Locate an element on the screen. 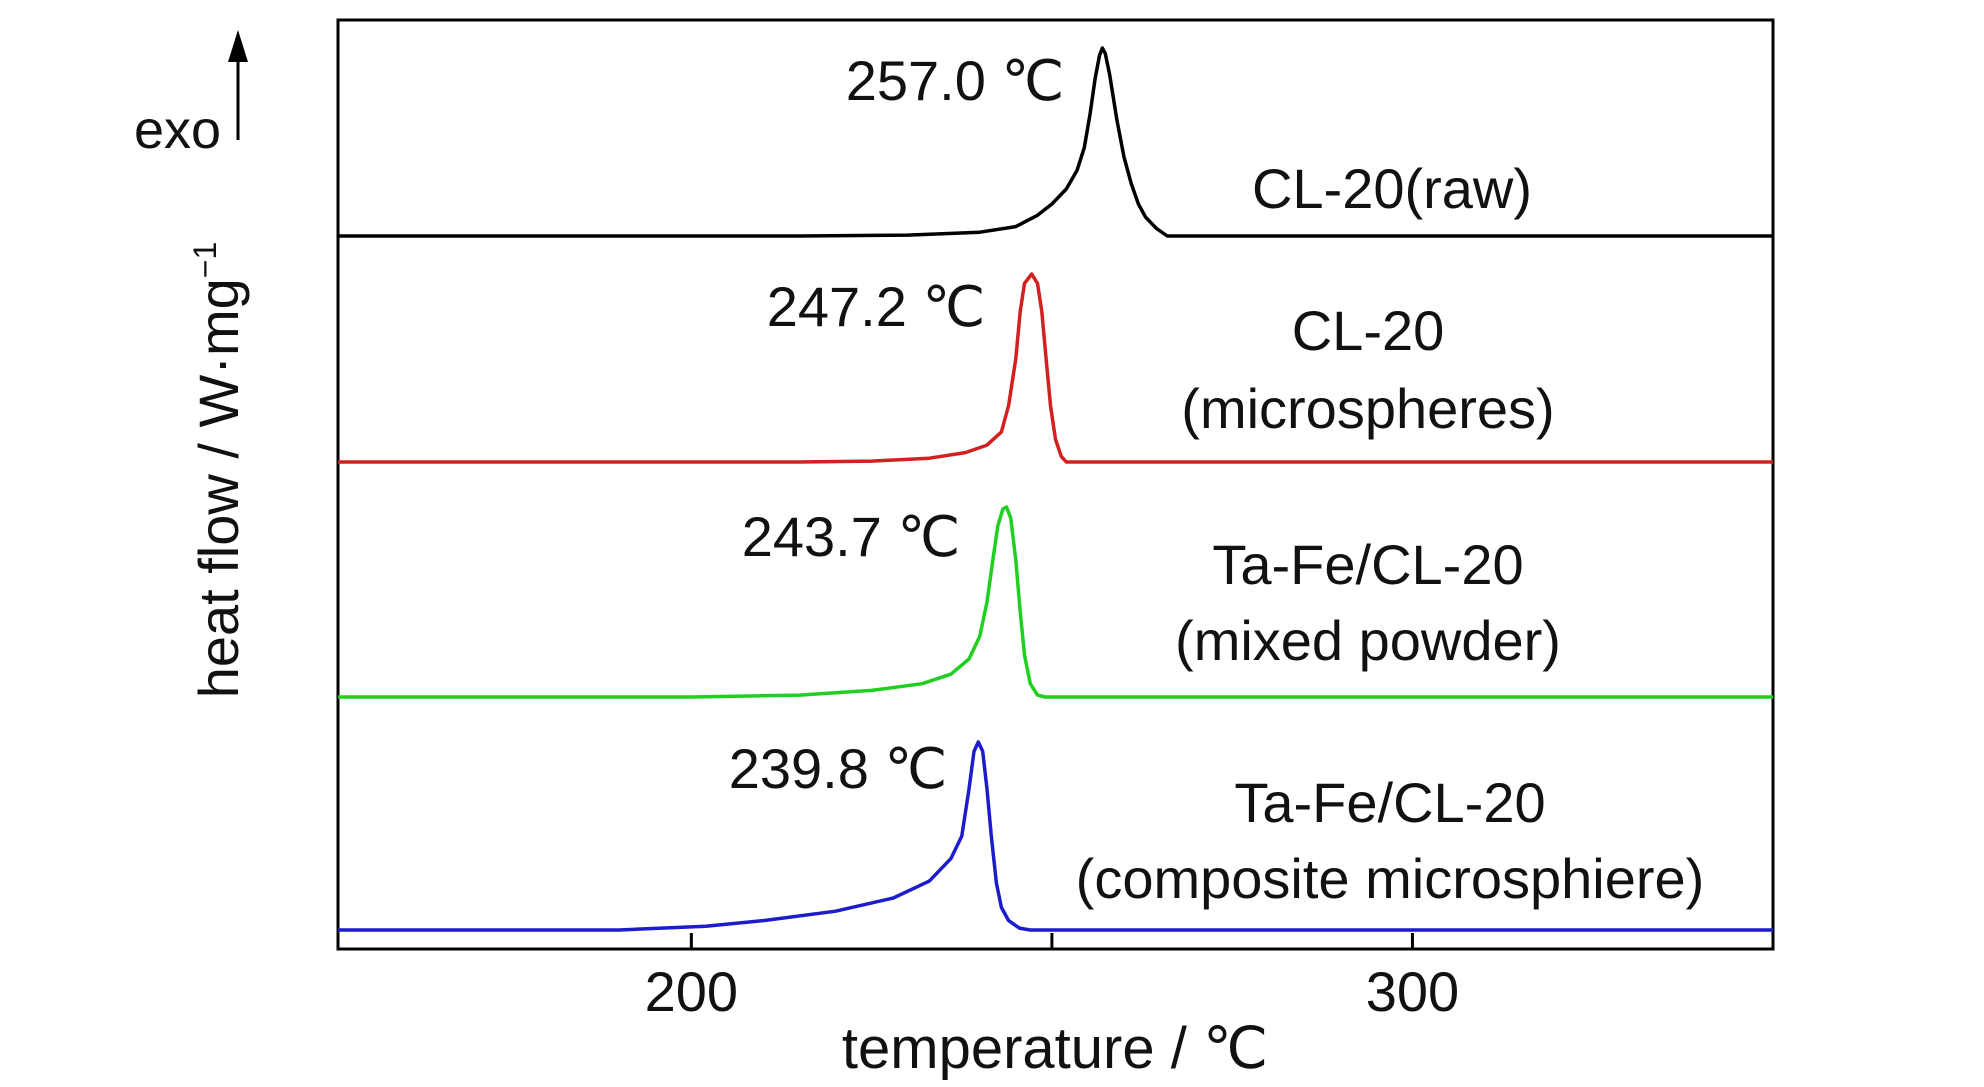 This screenshot has height=1087, width=1984. sample-label-1-line-1: CL-20(raw) is located at coordinates (1392, 188).